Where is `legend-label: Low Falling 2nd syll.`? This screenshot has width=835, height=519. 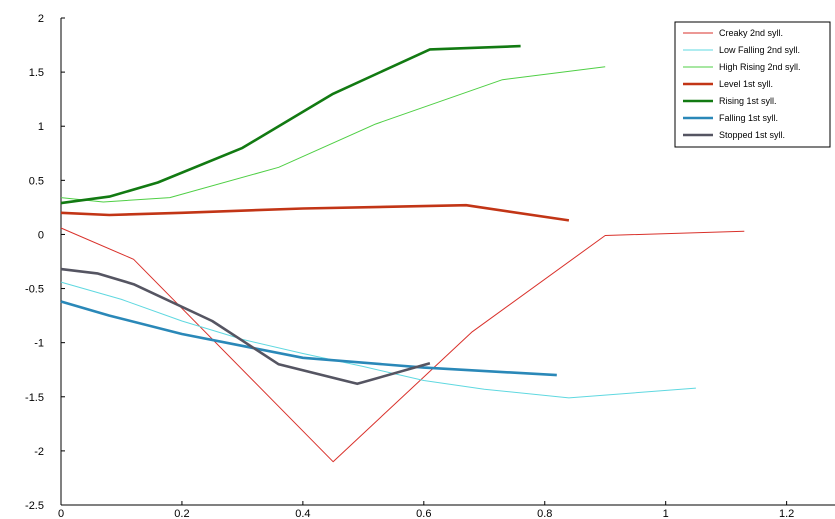
legend-label: Low Falling 2nd syll. is located at coordinates (759, 50).